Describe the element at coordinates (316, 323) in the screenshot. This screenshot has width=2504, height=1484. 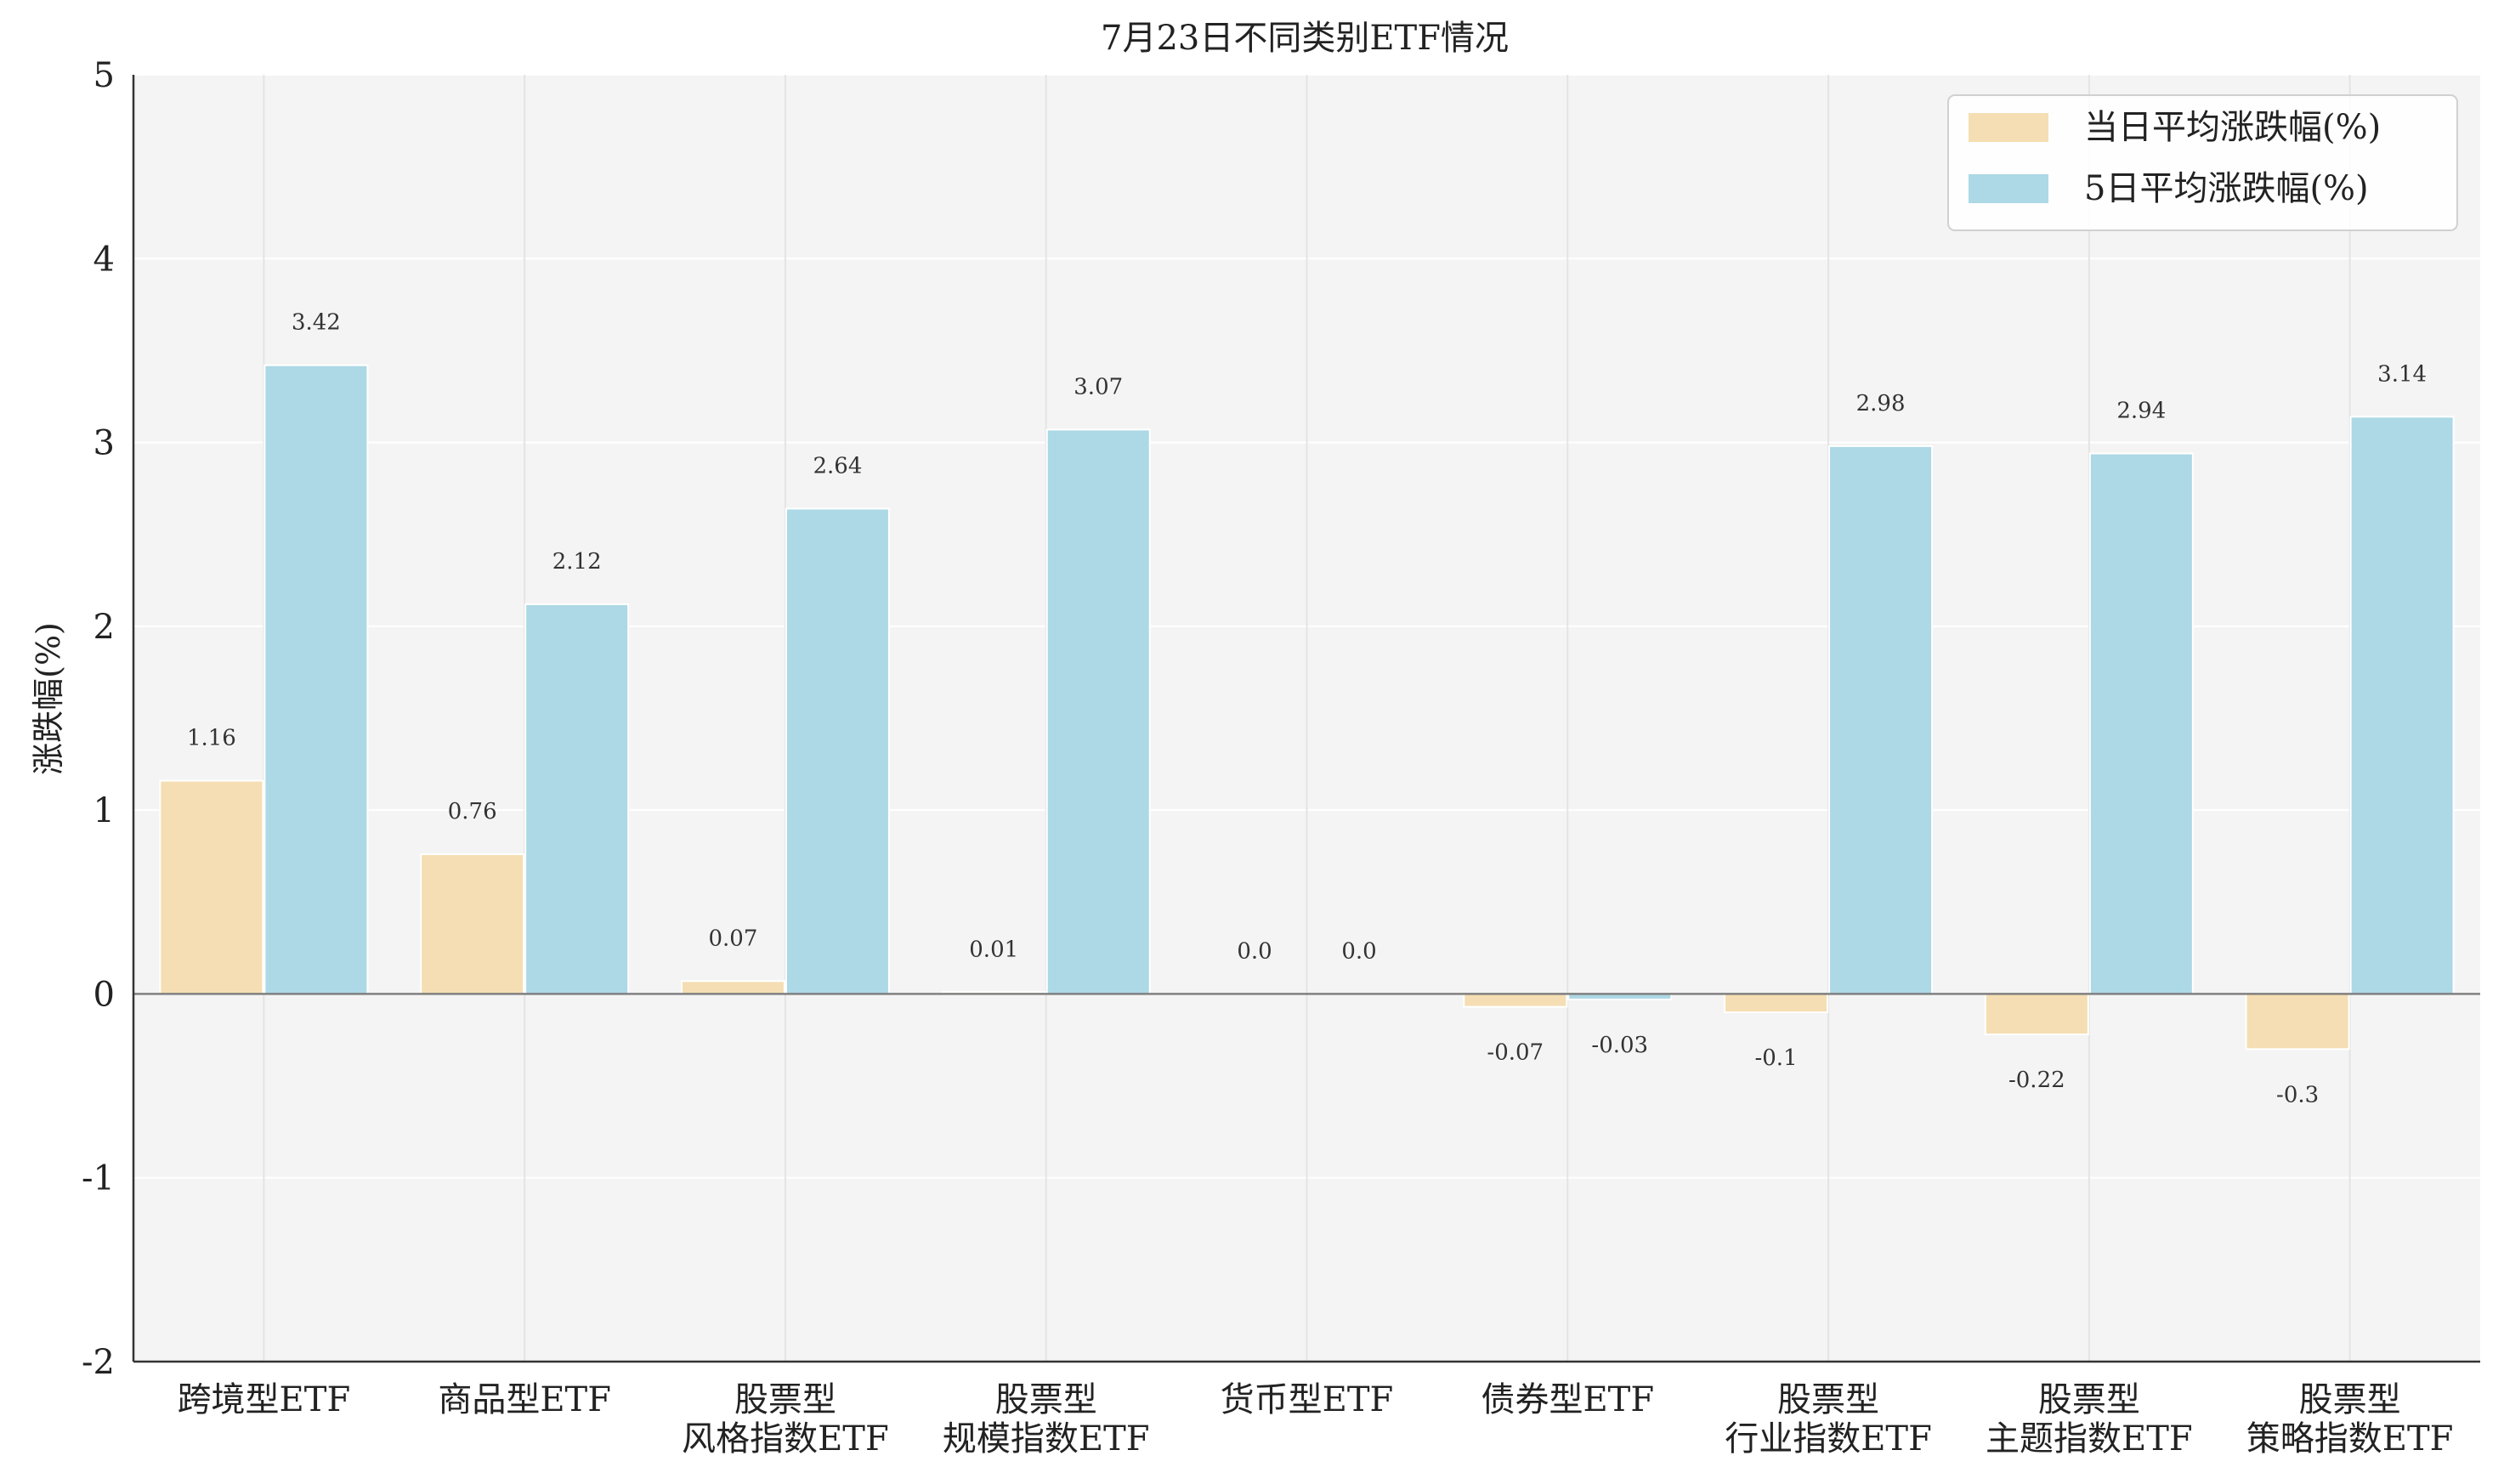
I see `data-label: 3.42` at that location.